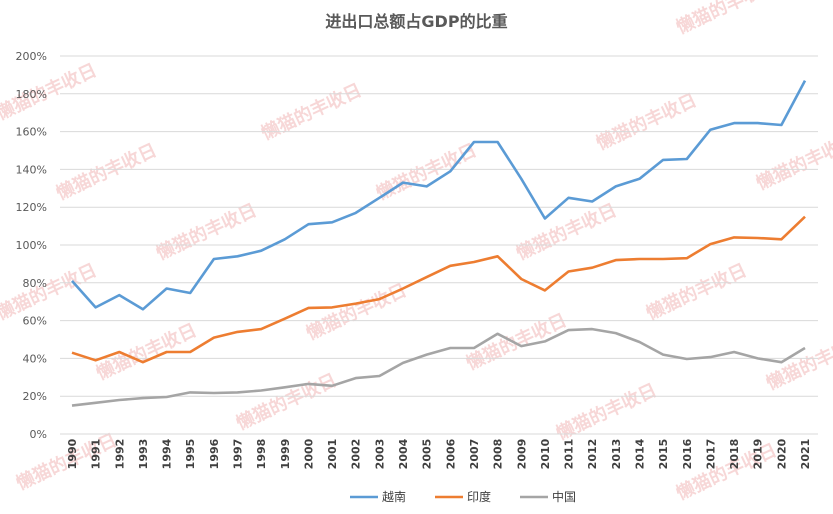 Image resolution: width=833 pixels, height=514 pixels. I want to click on x-tick-label: 2004, so click(403, 453).